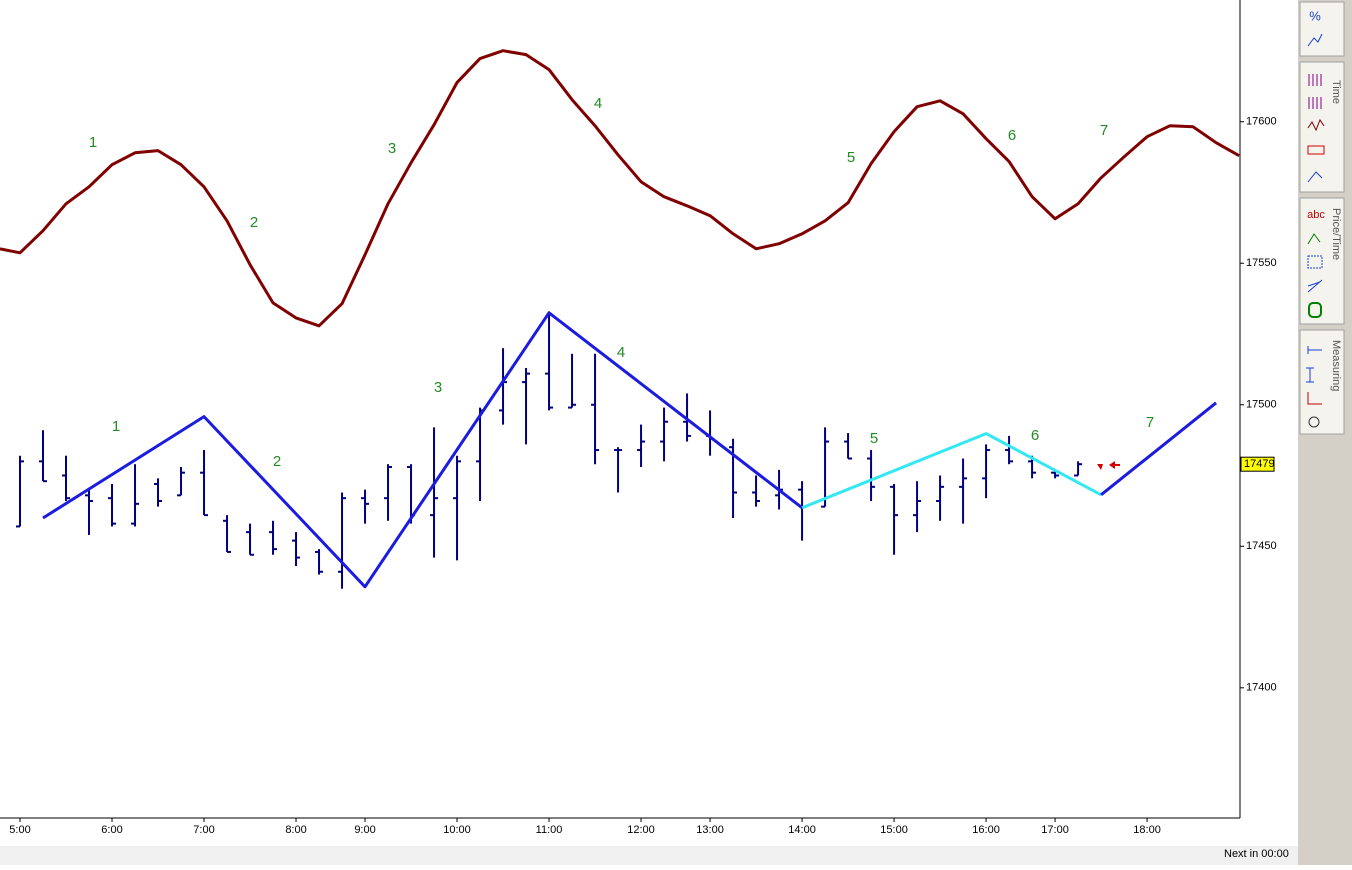 The height and width of the screenshot is (870, 1352). Describe the element at coordinates (295, 830) in the screenshot. I see `x-tick-label: 8:00` at that location.